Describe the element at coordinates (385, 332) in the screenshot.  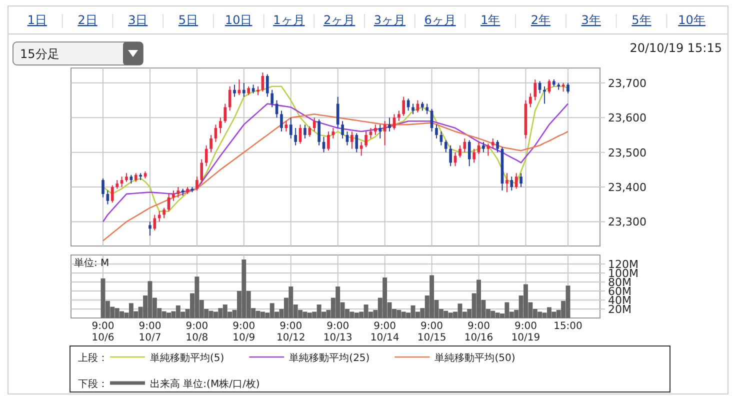
I see `x-tick-label: 9:00 10/14` at that location.